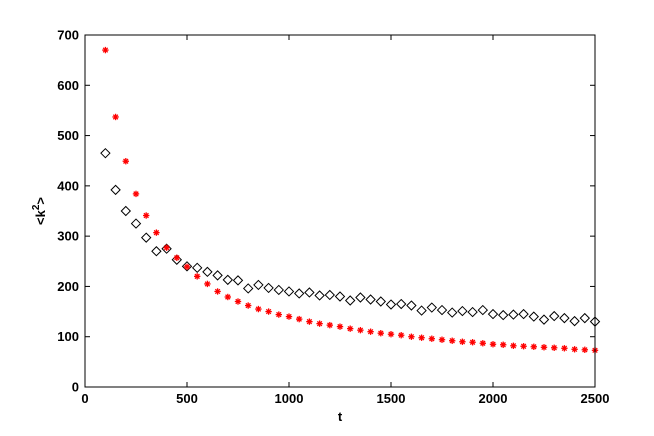 The image size is (654, 436). Describe the element at coordinates (68, 35) in the screenshot. I see `y-tick-label: 700` at that location.